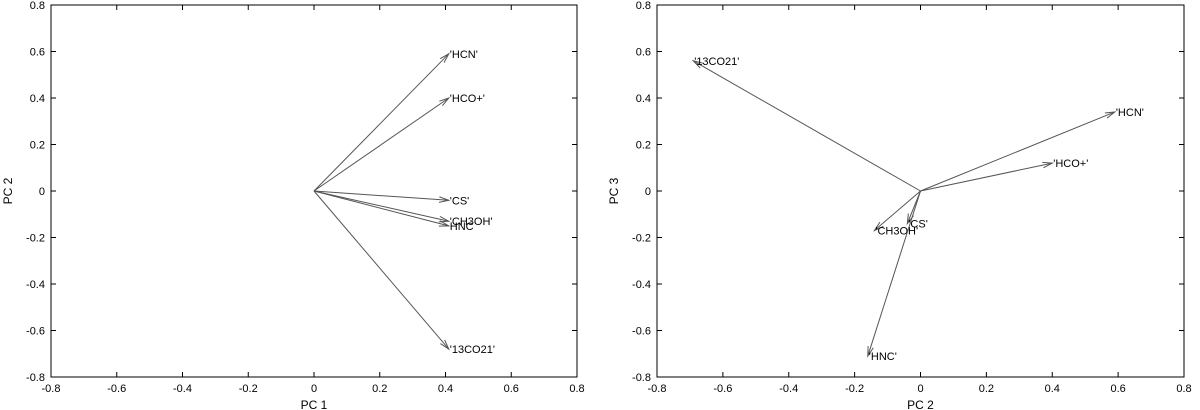 The height and width of the screenshot is (410, 1200). What do you see at coordinates (614, 190) in the screenshot?
I see `y-axis-title: PC 3` at bounding box center [614, 190].